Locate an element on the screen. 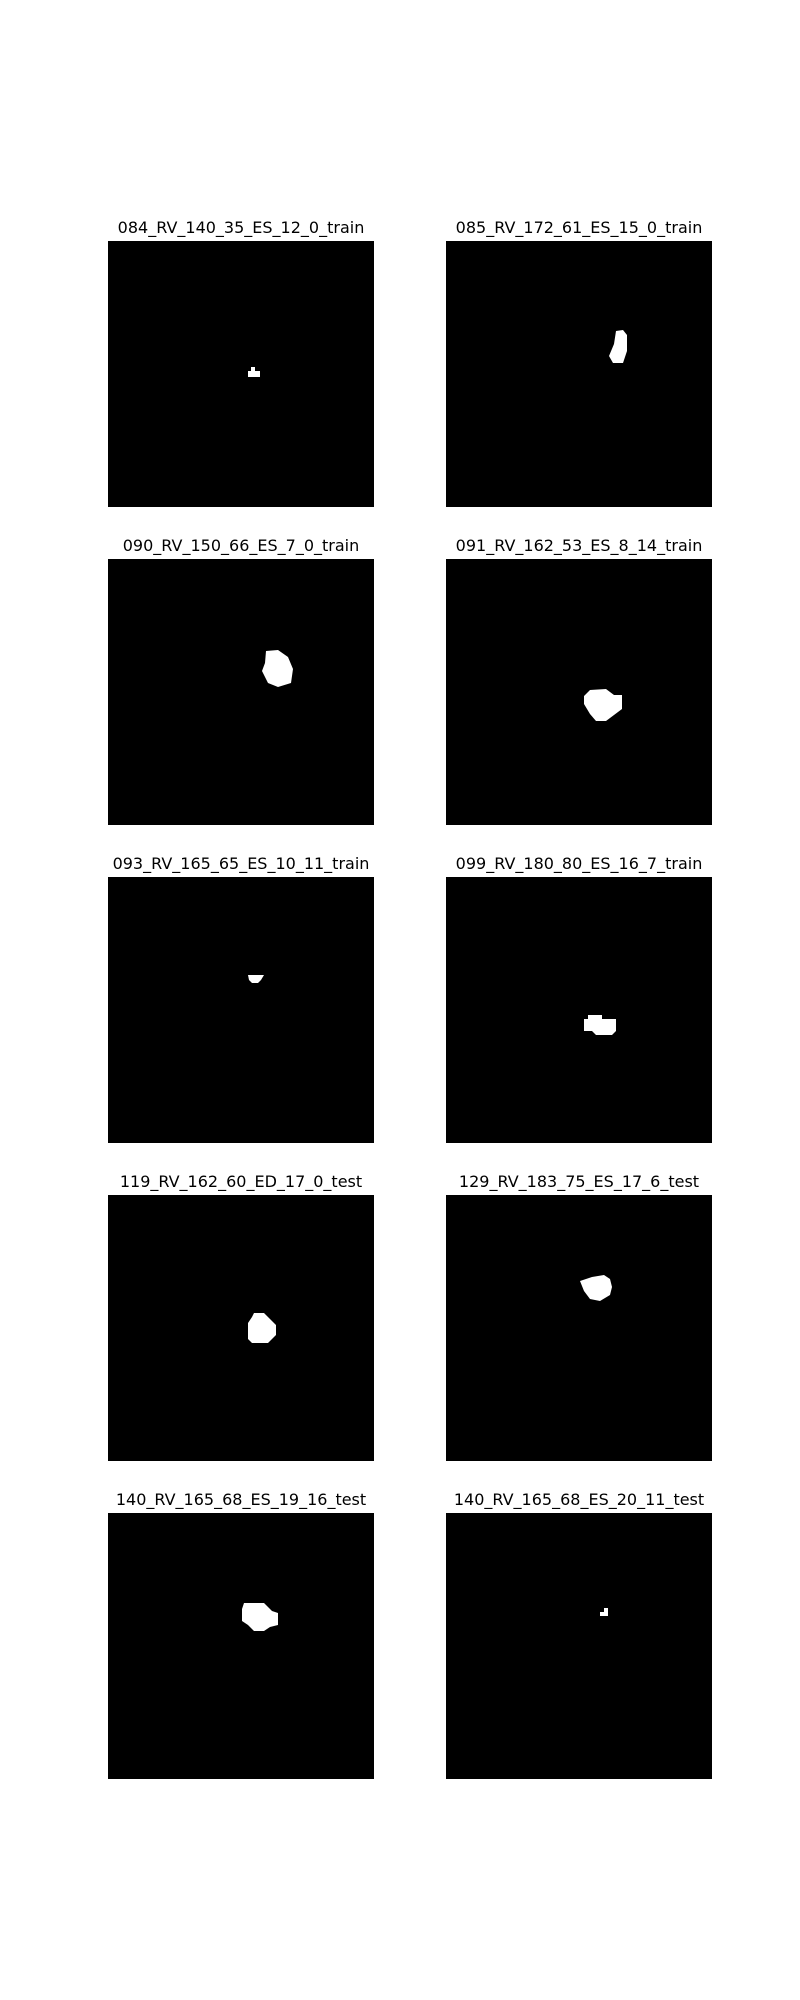  panel-title: 119_RV_162_60_ED_17_0_test is located at coordinates (241, 1181).